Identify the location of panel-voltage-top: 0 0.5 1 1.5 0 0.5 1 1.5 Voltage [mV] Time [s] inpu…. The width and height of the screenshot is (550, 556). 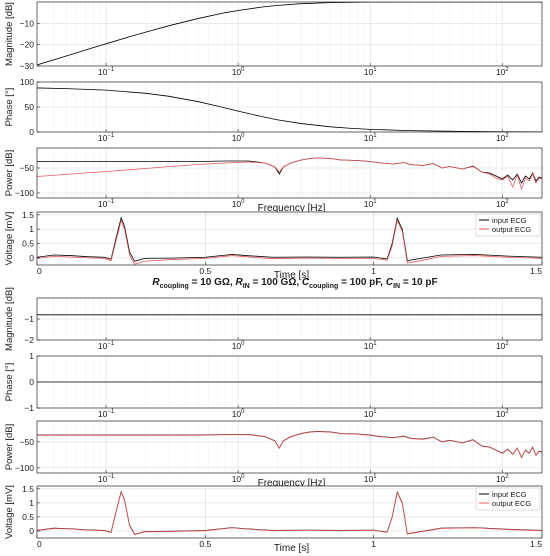
(273, 245).